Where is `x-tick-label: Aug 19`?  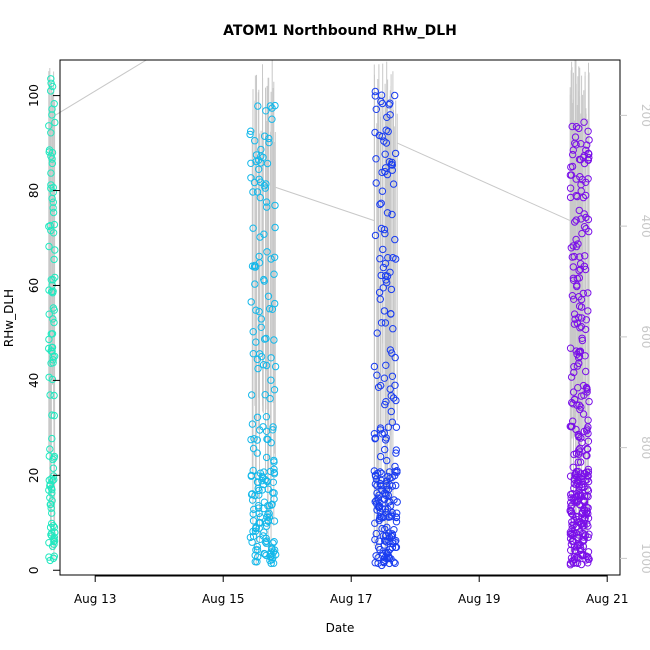 x-tick-label: Aug 19 is located at coordinates (479, 599).